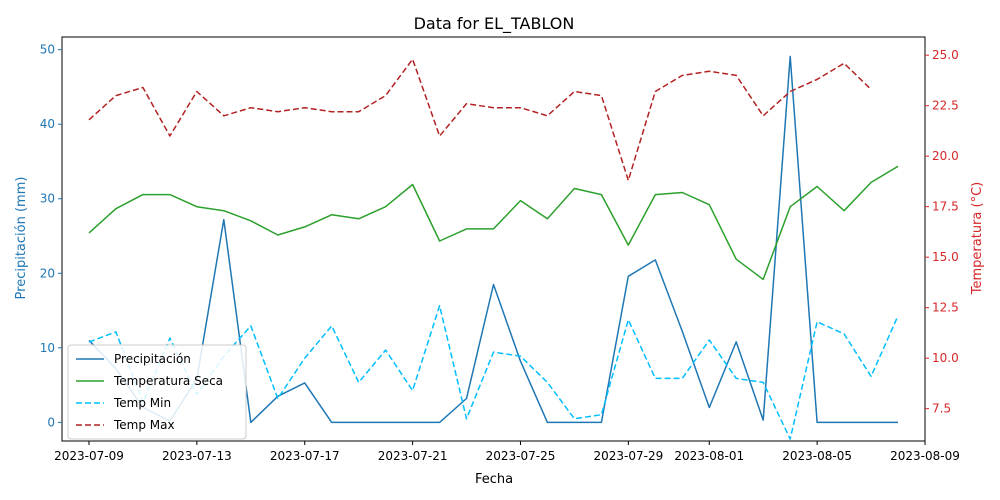 This screenshot has height=500, width=1000. What do you see at coordinates (945, 257) in the screenshot?
I see `y-right-tick-label: 15.0` at bounding box center [945, 257].